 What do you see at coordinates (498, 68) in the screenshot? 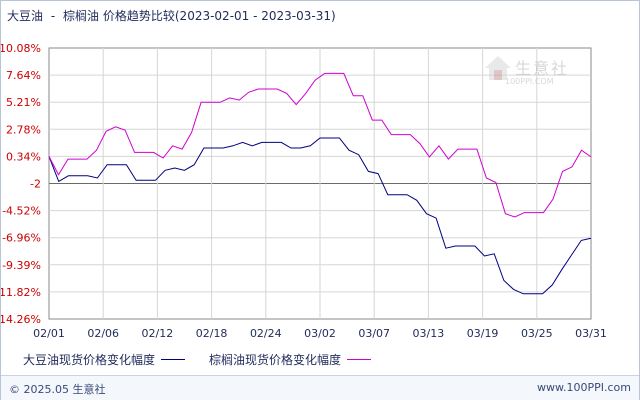
I see `house-icon` at bounding box center [498, 68].